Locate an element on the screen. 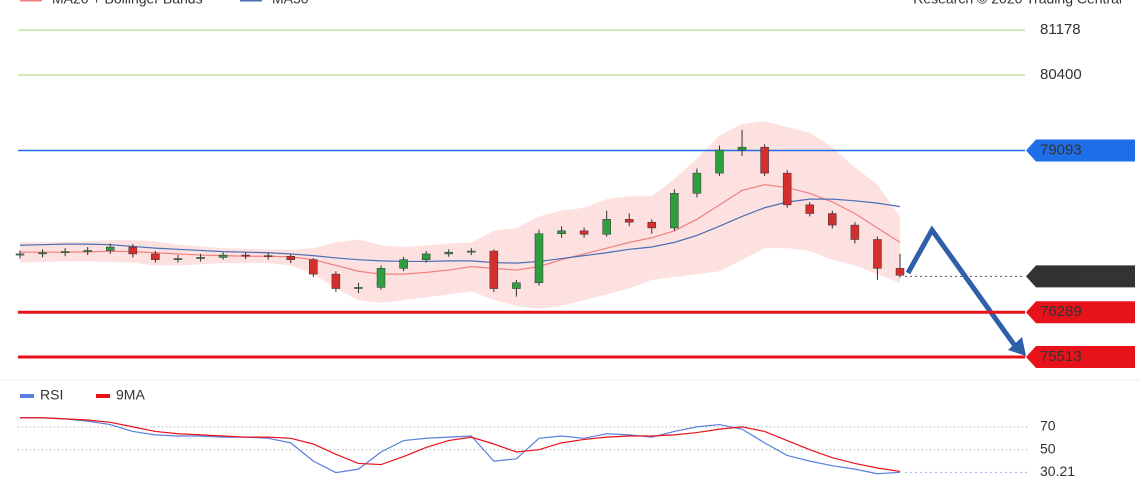 The image size is (1140, 500). level-label: 76911 is located at coordinates (1060, 275).